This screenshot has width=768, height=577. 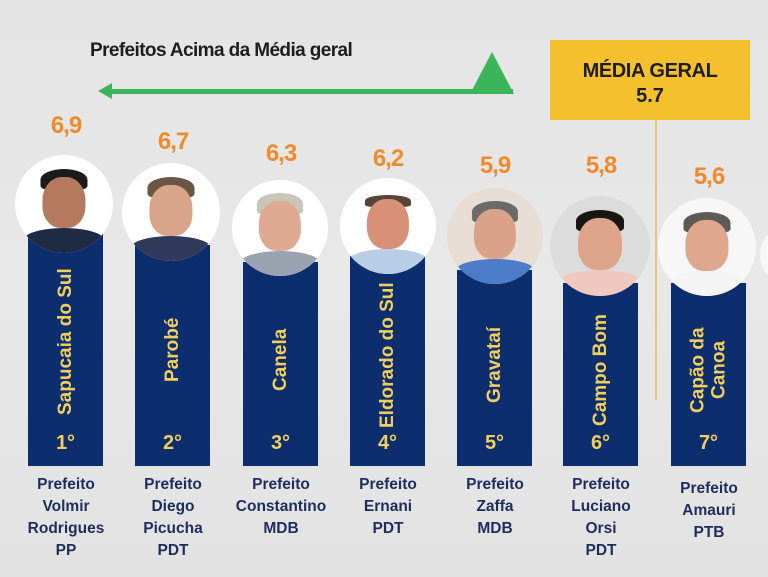 What do you see at coordinates (172, 443) in the screenshot?
I see `rank-label: 2°` at bounding box center [172, 443].